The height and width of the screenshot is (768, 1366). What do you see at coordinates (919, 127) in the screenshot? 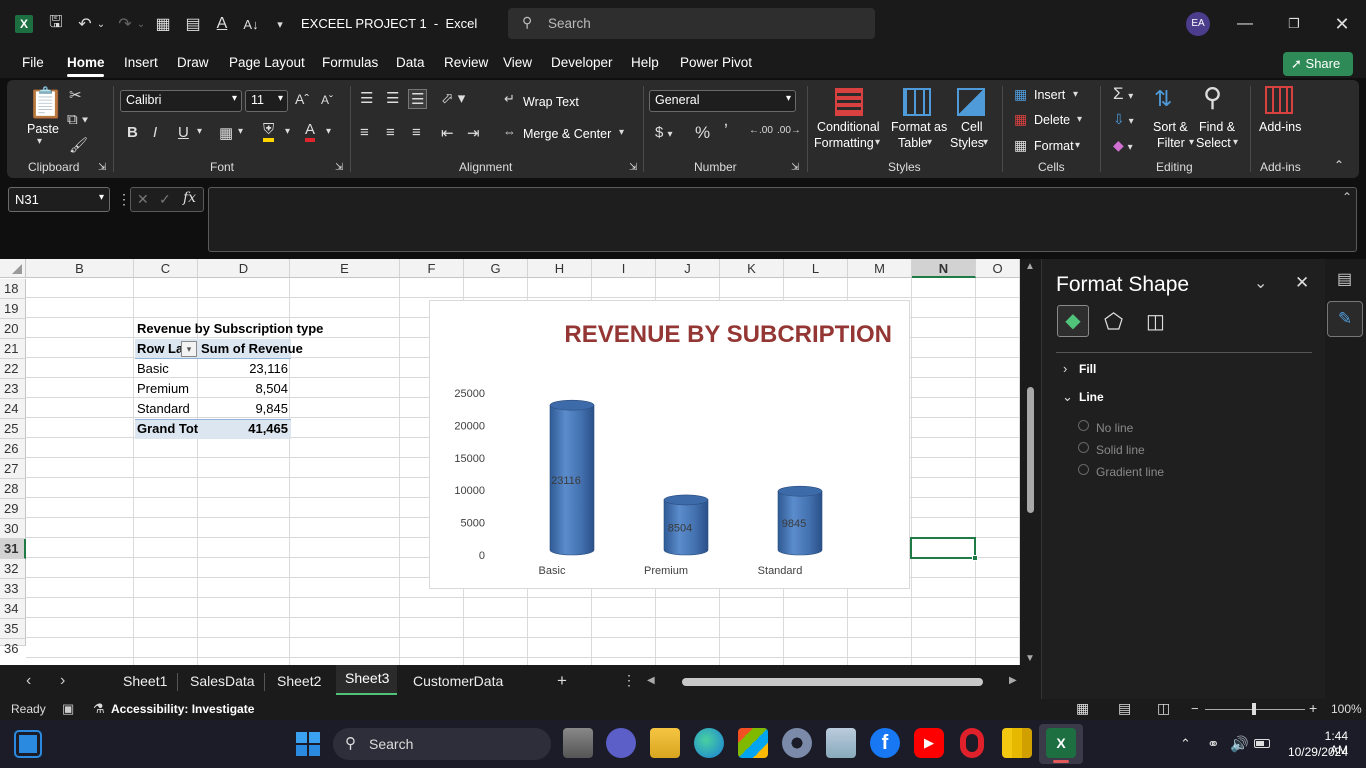
I see `format-as-table-label: Format as` at bounding box center [919, 127].